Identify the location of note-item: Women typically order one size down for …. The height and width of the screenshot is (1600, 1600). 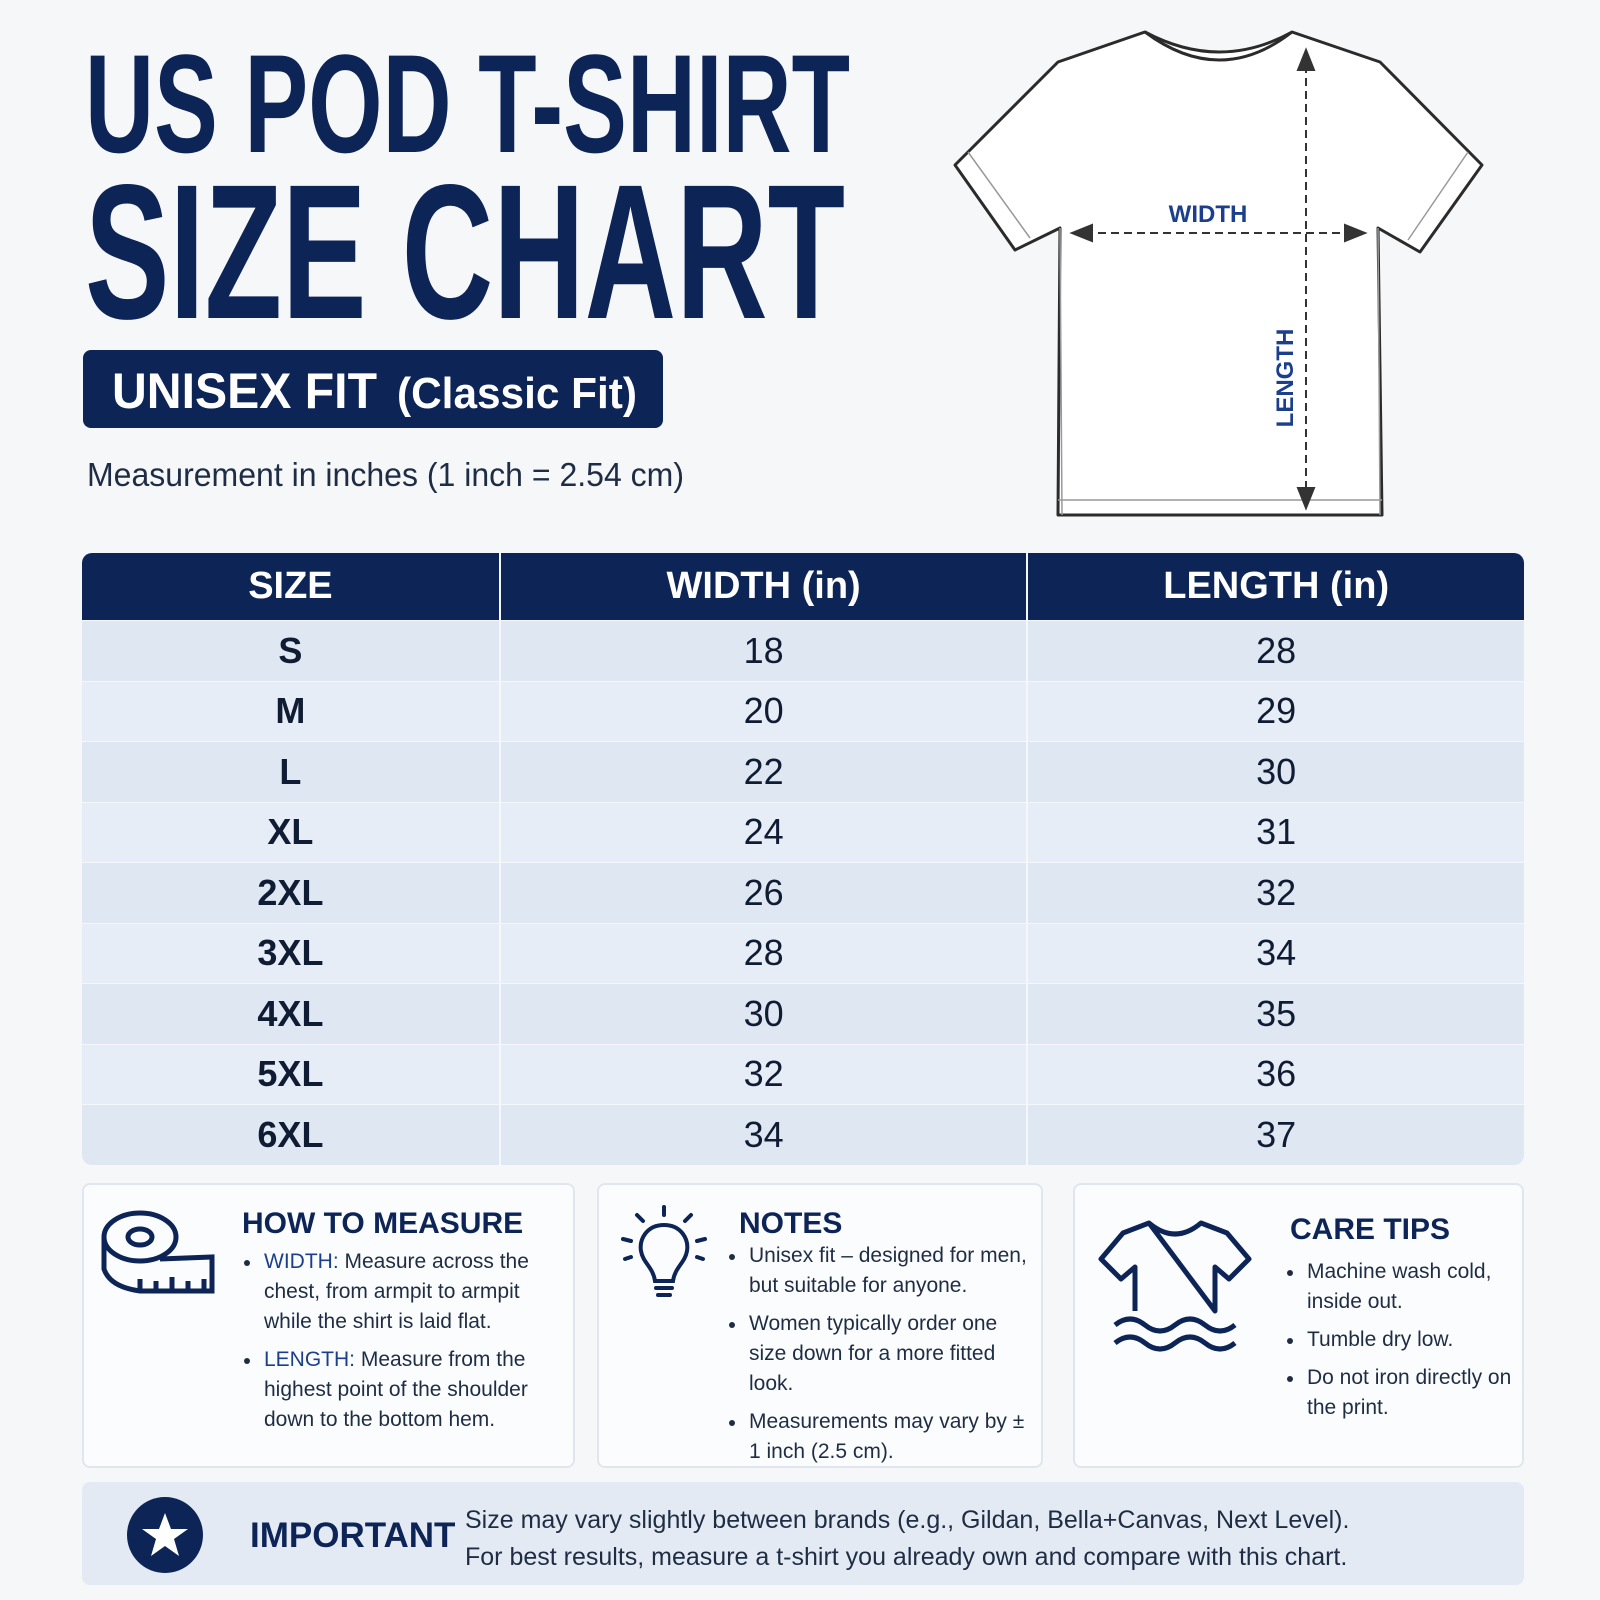
(877, 1354).